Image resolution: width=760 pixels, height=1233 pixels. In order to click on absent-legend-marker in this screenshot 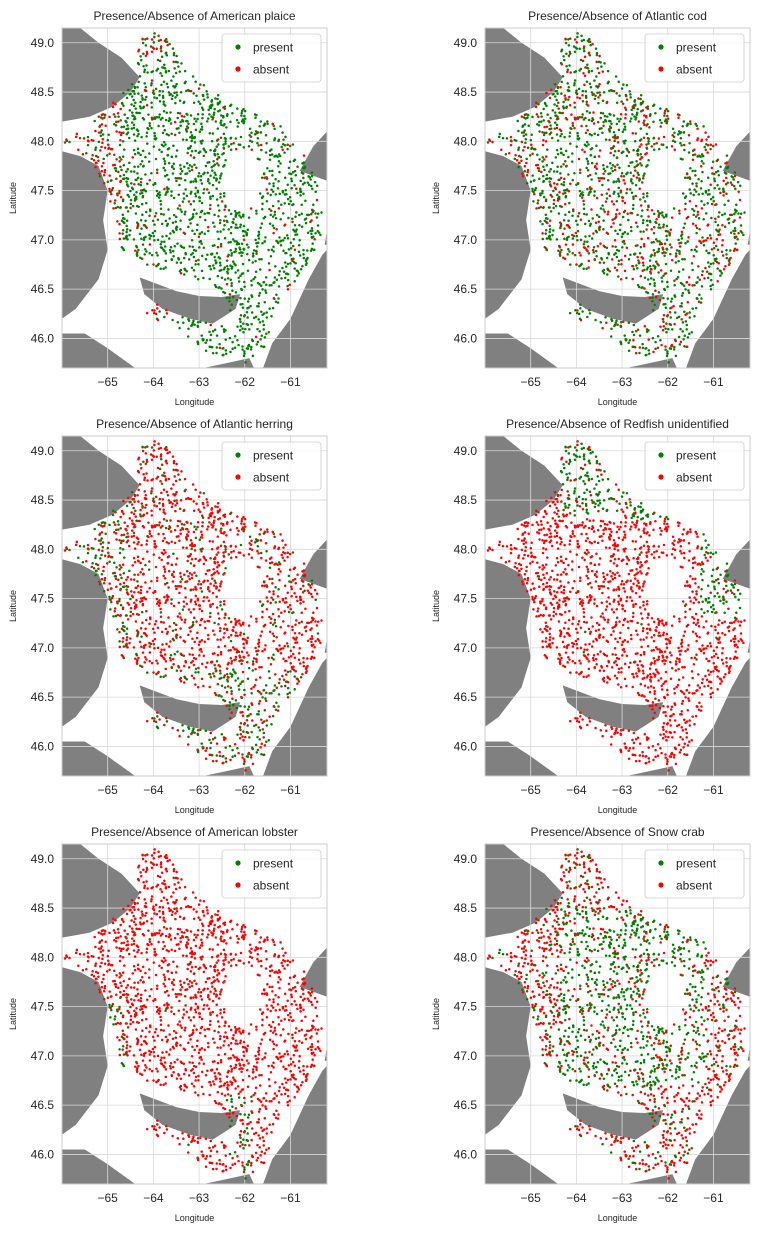, I will do `click(238, 69)`.